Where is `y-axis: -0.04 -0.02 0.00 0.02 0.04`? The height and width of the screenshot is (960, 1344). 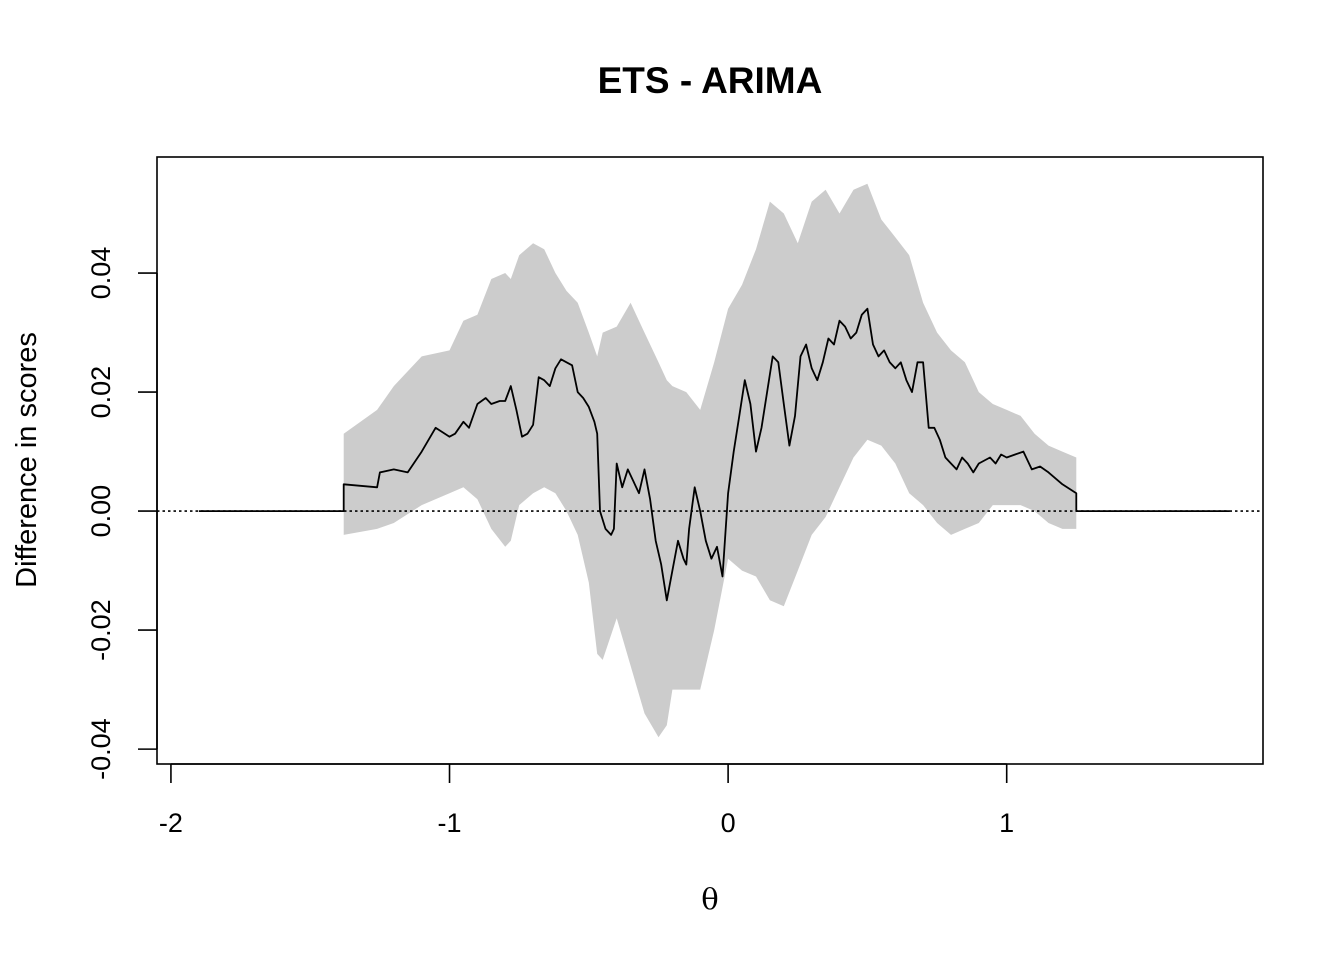
y-axis: -0.04 -0.02 0.00 0.02 0.04 is located at coordinates (122, 513).